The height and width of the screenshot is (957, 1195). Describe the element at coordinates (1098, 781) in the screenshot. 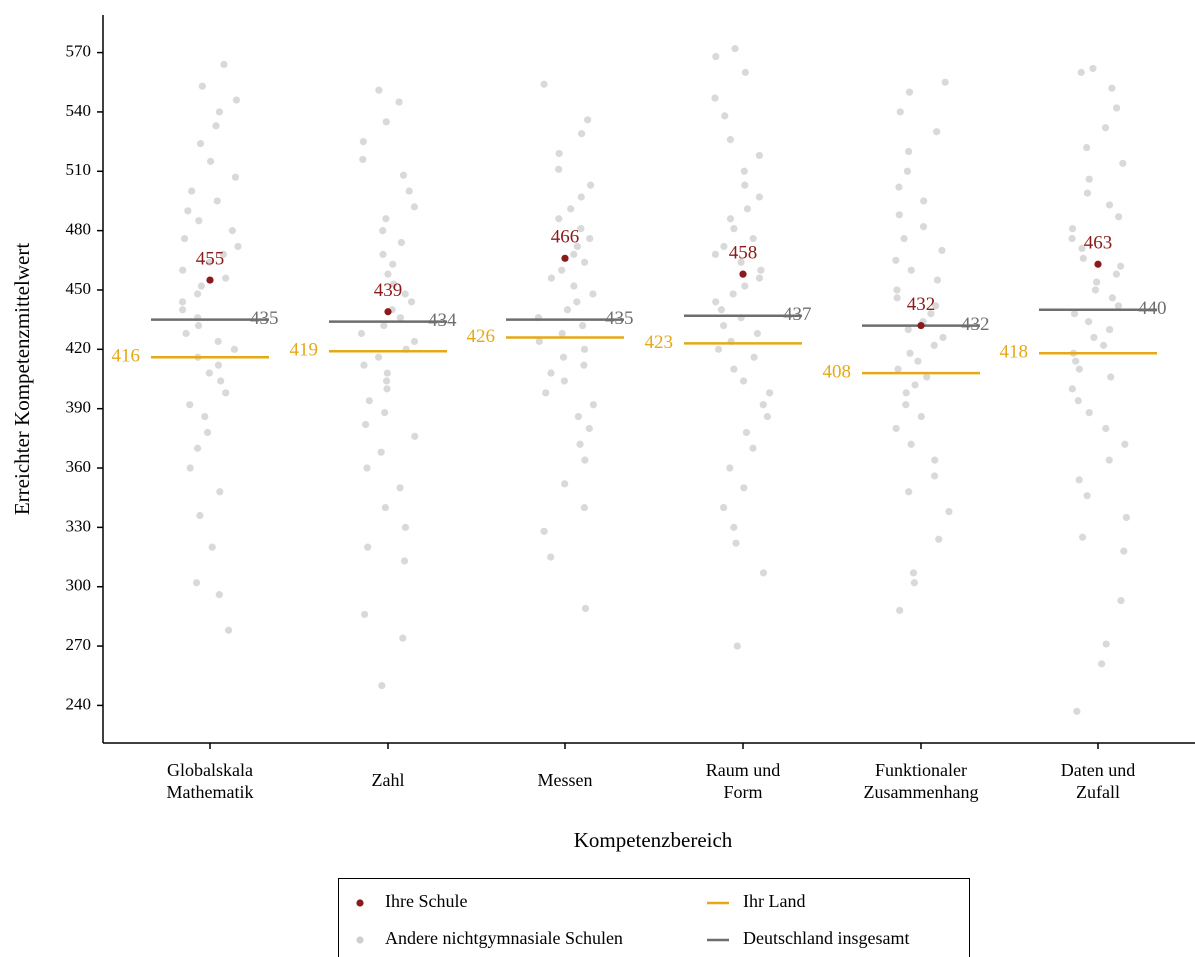

I see `x-tick-label: Daten und Zufall` at that location.